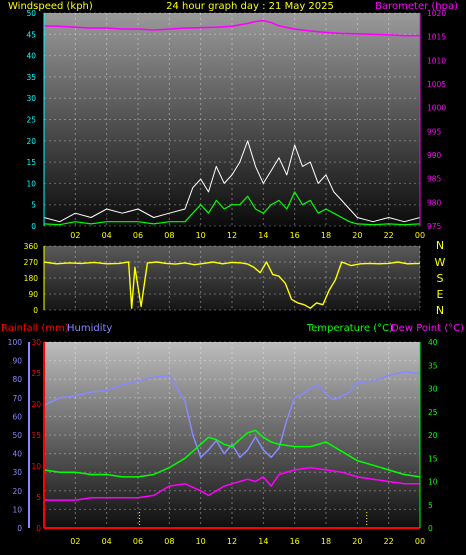 The image size is (466, 555). I want to click on compass-labels: N W S E N, so click(440, 278).